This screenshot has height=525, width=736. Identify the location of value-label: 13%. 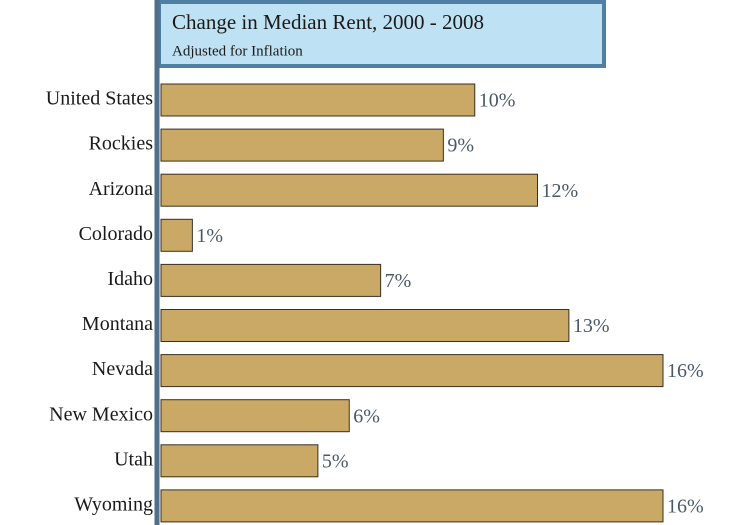
(591, 326).